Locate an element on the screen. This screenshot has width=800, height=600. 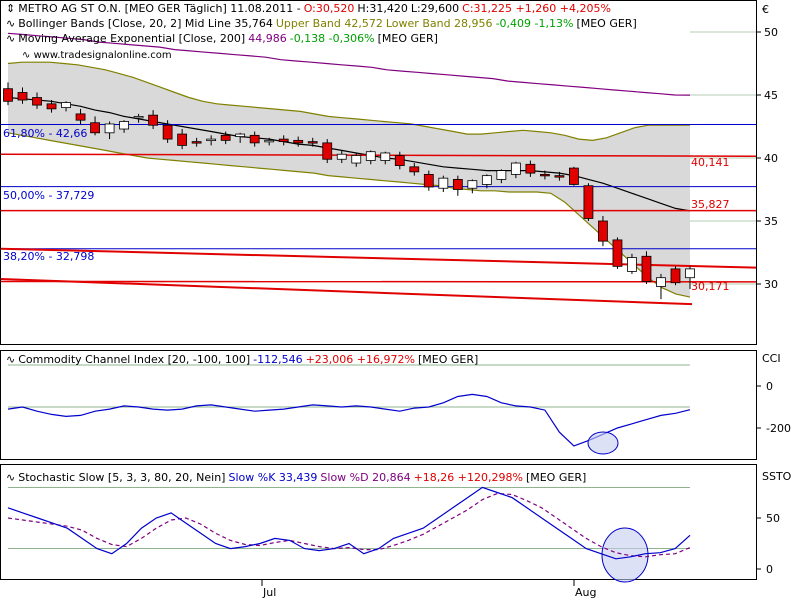
ema-change: -0,138 -0,306% is located at coordinates (332, 38).